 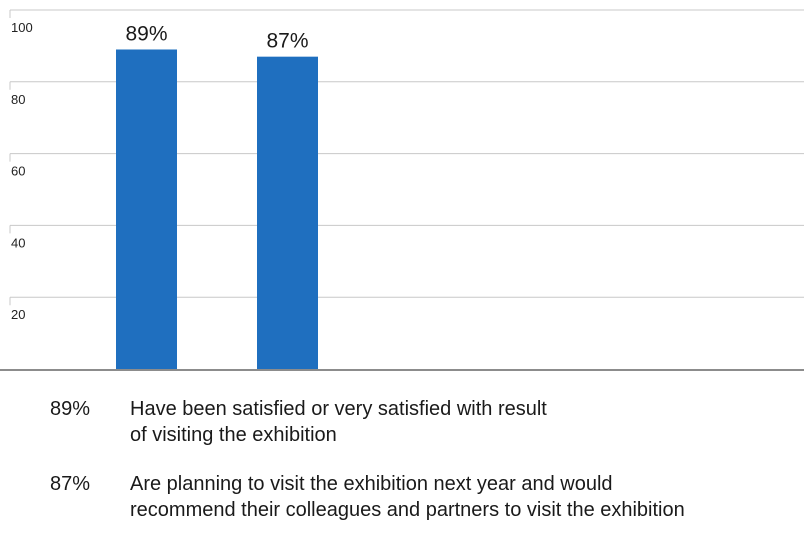 I want to click on legend-item-2-value: 87%, so click(x=70, y=484).